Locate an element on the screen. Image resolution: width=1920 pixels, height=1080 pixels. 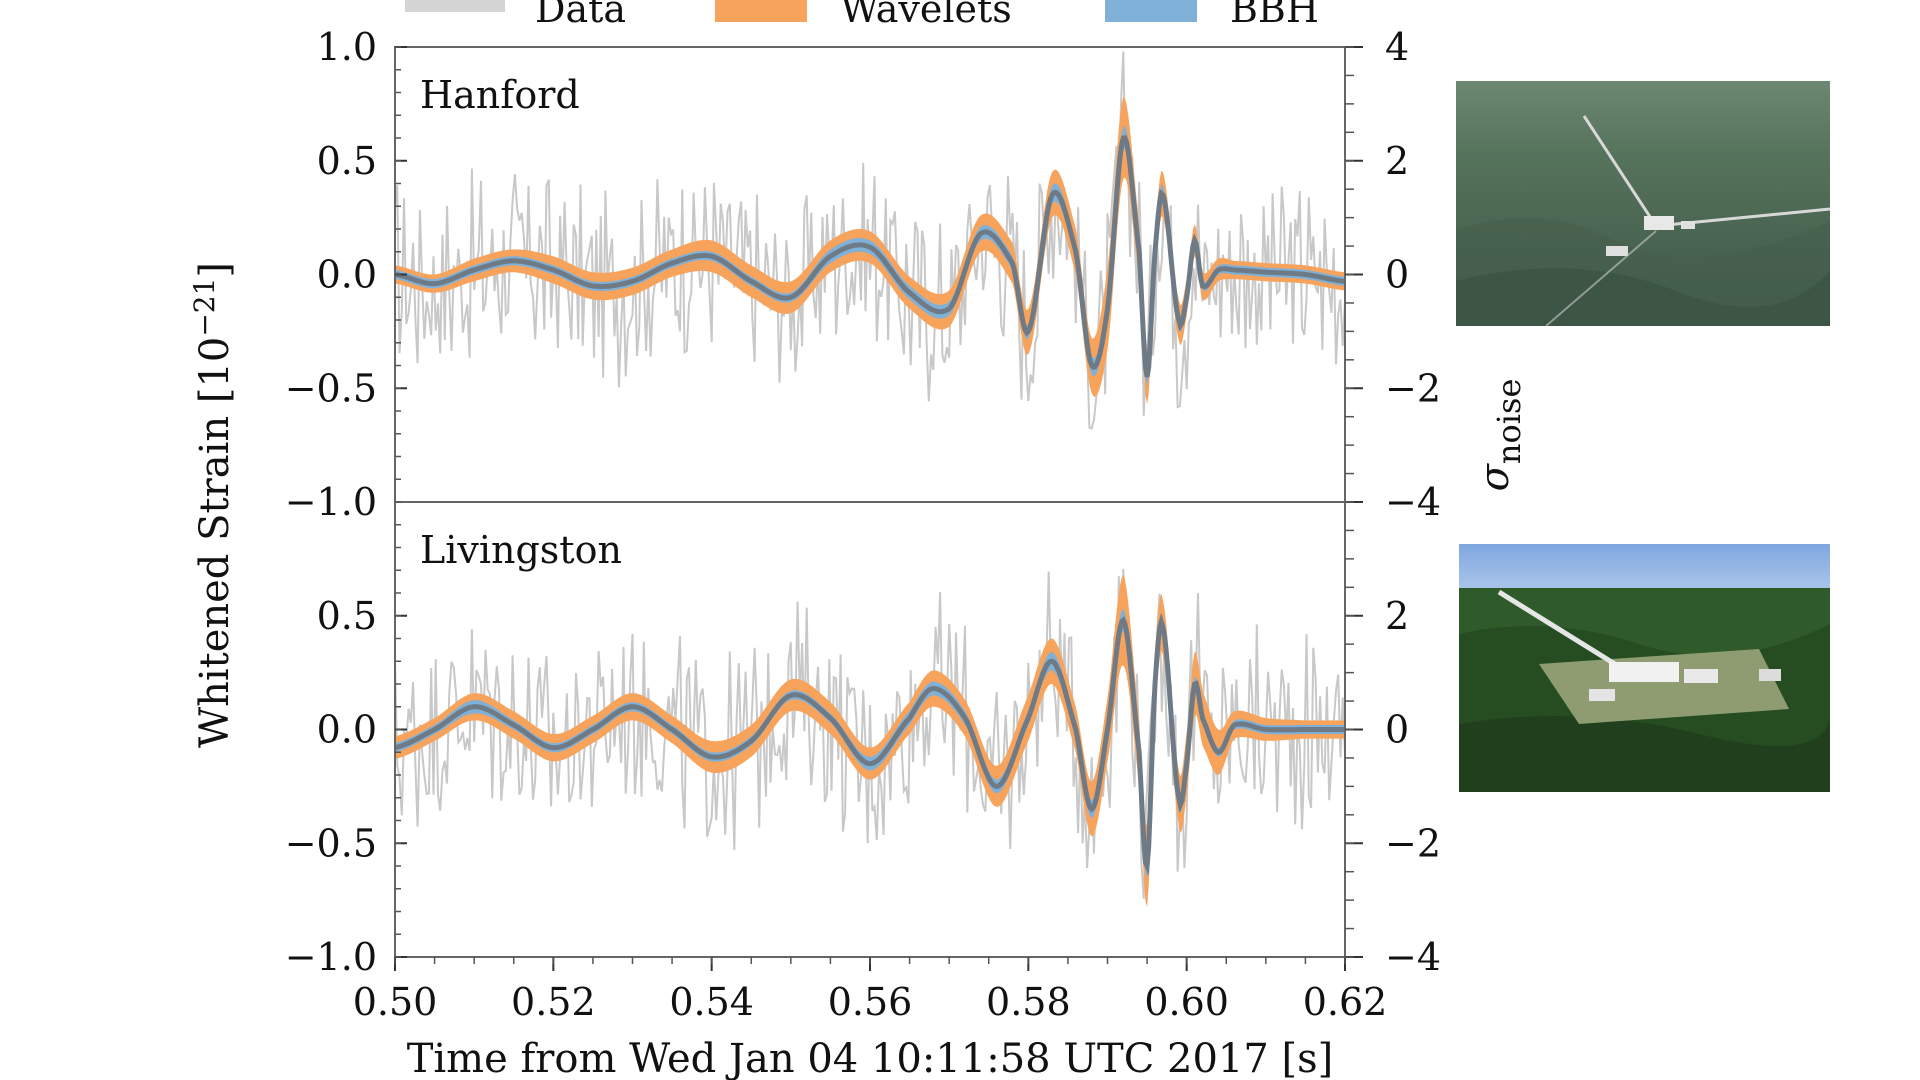
hanford-panel-label: Hanford is located at coordinates (500, 95).